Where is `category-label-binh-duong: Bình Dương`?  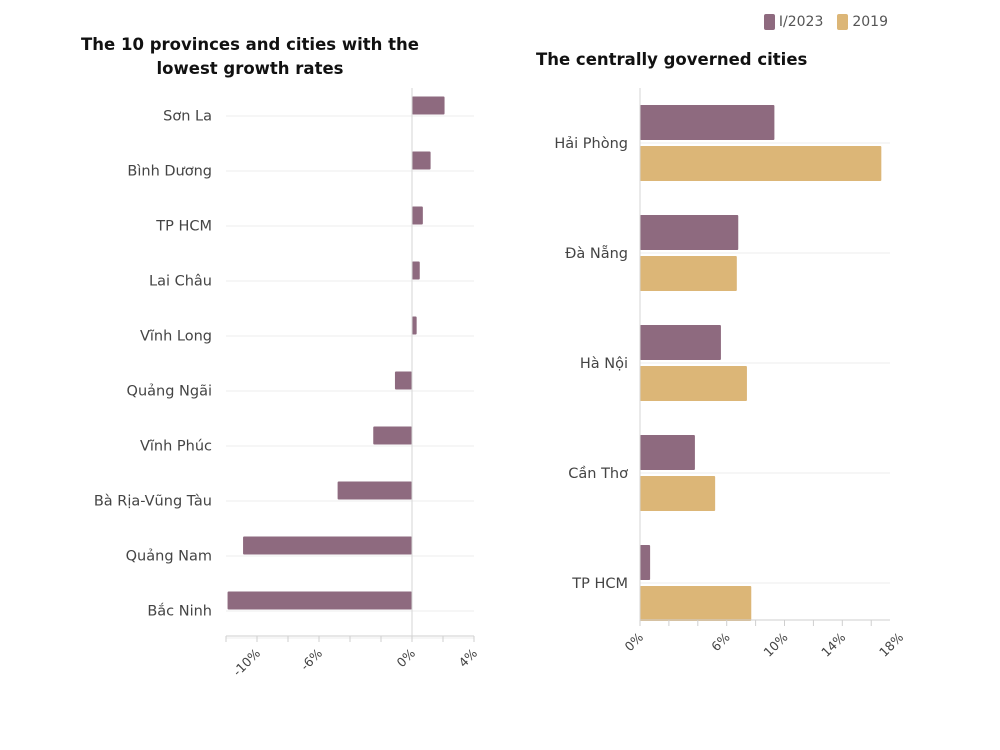 category-label-binh-duong: Bình Dương is located at coordinates (169, 172).